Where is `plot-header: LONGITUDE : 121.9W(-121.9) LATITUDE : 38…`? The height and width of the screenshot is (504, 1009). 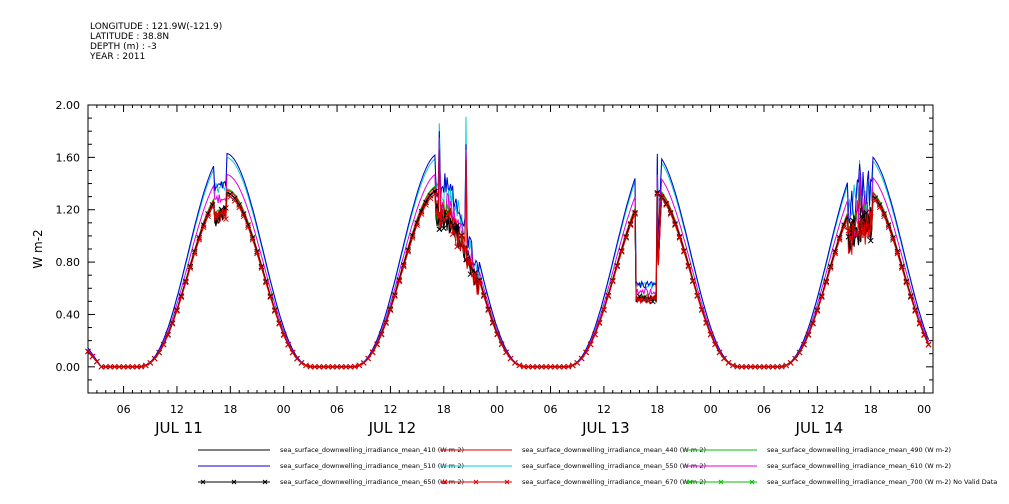
plot-header: LONGITUDE : 121.9W(-121.9) LATITUDE : 38… is located at coordinates (156, 42).